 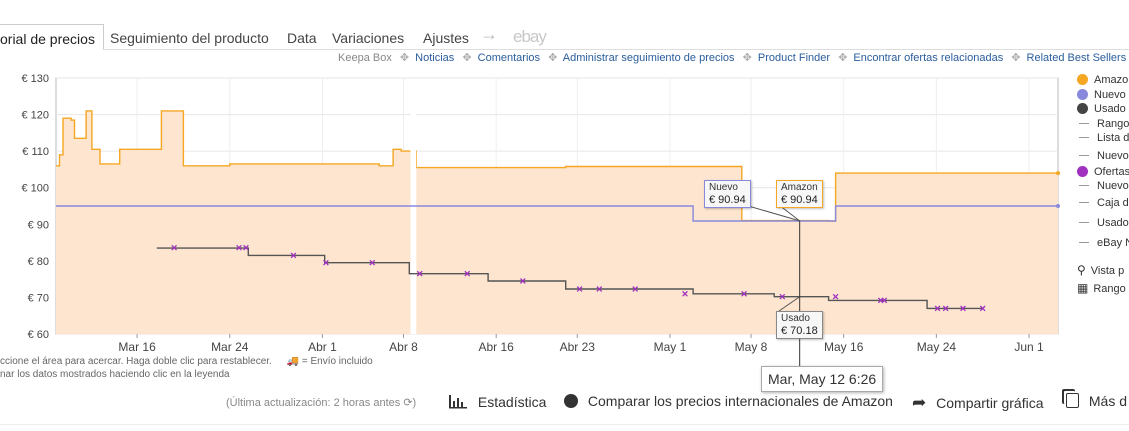 I want to click on refresh-icon: ⟳, so click(x=408, y=403).